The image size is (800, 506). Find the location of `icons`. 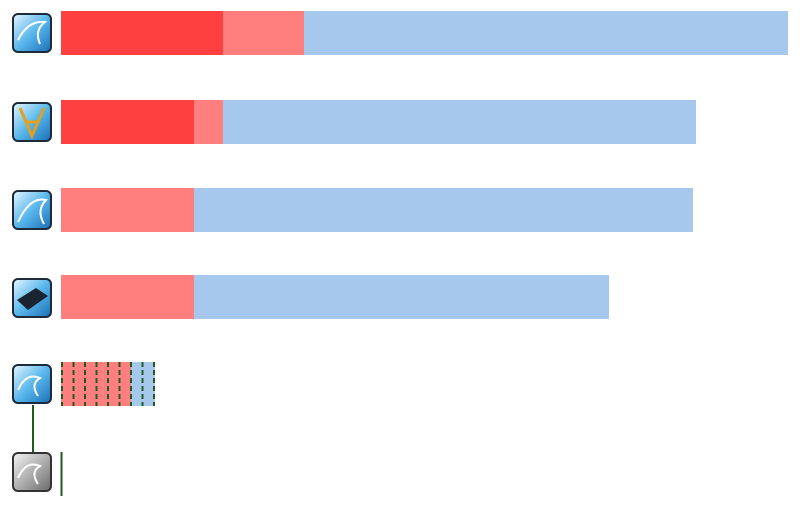

icons is located at coordinates (32, 252).